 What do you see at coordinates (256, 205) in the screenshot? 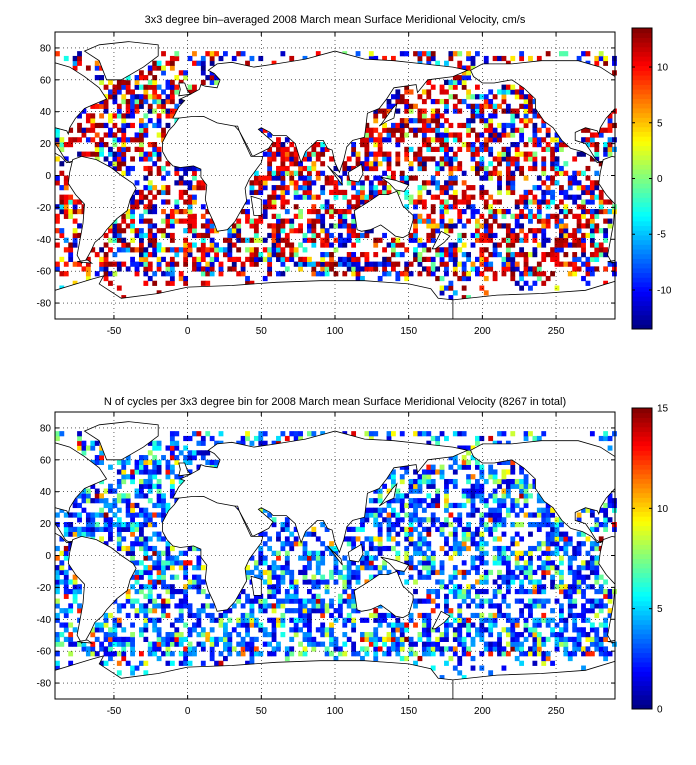
I see `coastline` at bounding box center [256, 205].